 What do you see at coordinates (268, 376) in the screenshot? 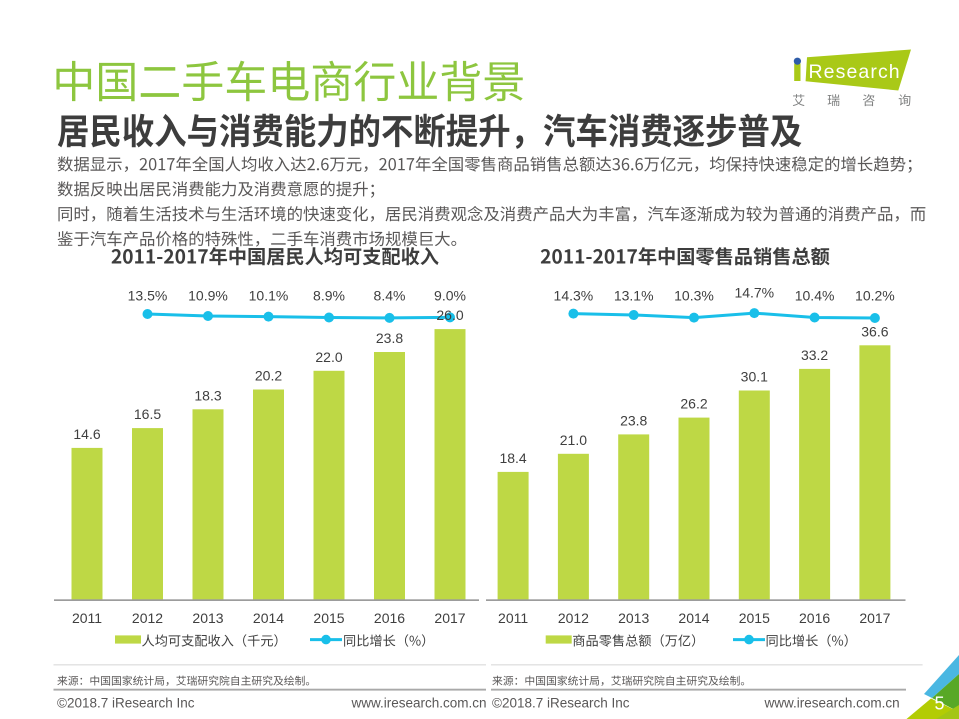
I see `svg-text: 20.2` at bounding box center [268, 376].